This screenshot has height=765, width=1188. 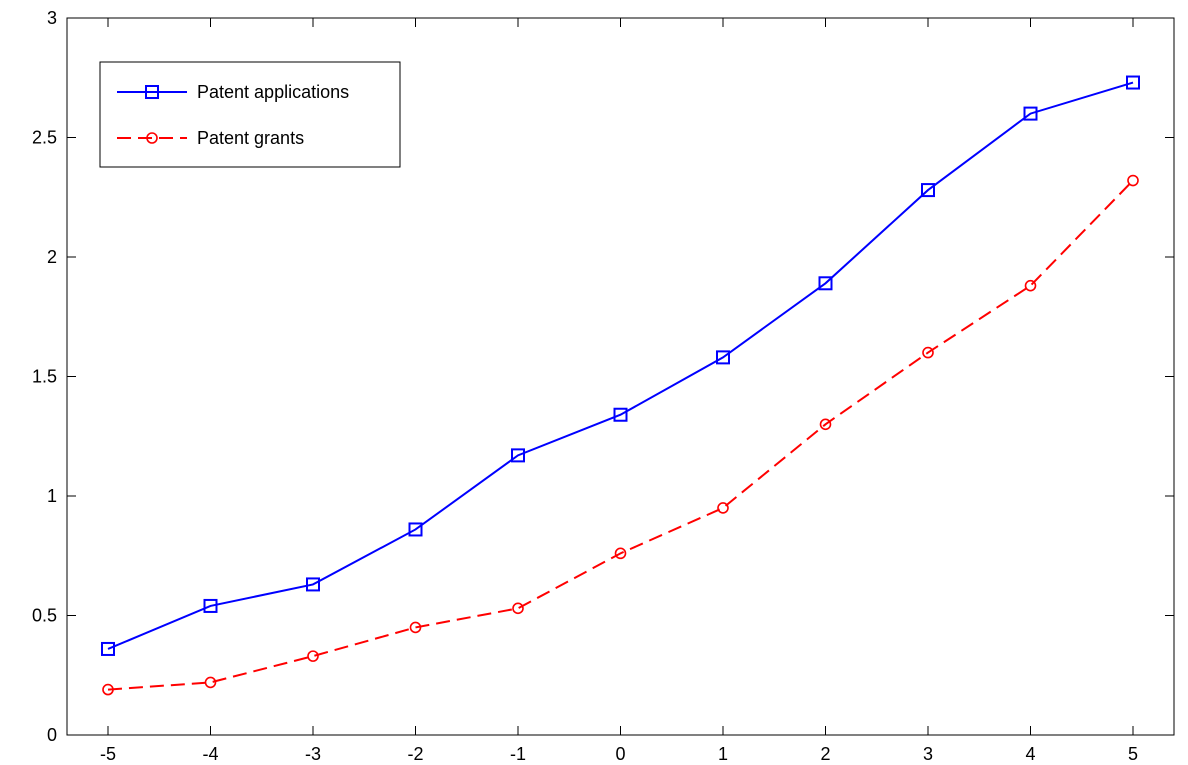 I want to click on y-tick-label: 2, so click(x=52, y=257).